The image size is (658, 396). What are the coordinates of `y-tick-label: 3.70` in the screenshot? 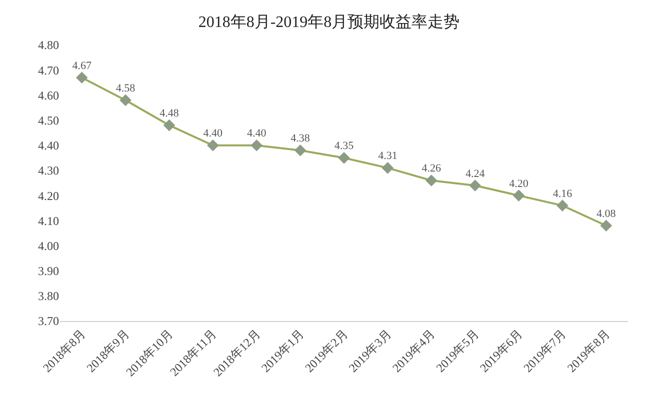 It's located at (48, 321).